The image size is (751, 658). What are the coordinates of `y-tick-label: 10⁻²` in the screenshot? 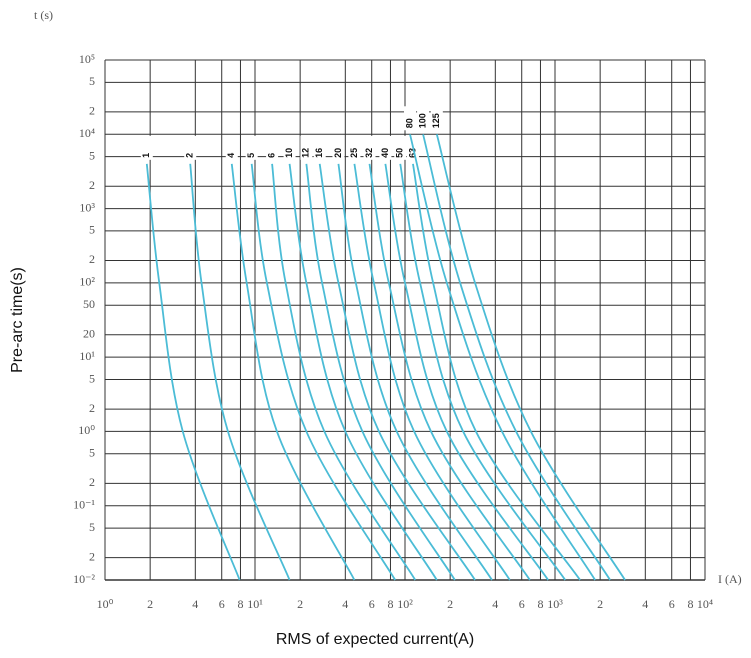 It's located at (84, 579).